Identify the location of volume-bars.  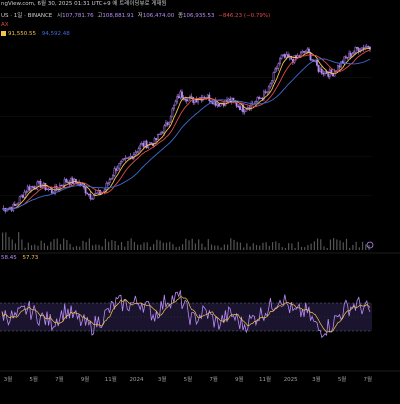
(186, 241).